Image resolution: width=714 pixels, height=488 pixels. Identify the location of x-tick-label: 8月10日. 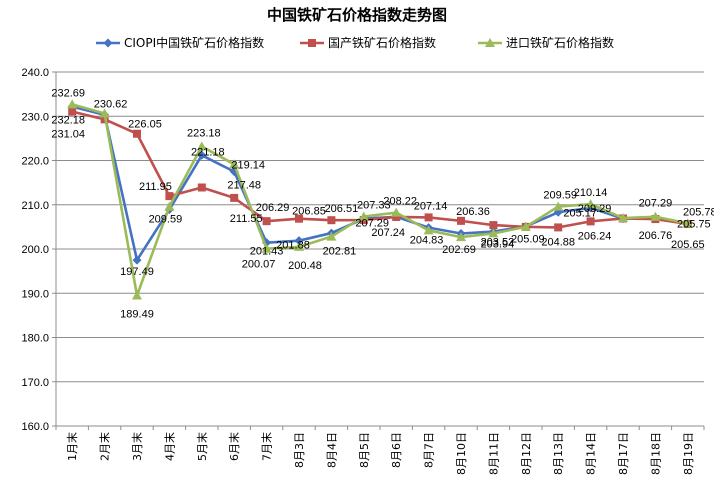
(461, 453).